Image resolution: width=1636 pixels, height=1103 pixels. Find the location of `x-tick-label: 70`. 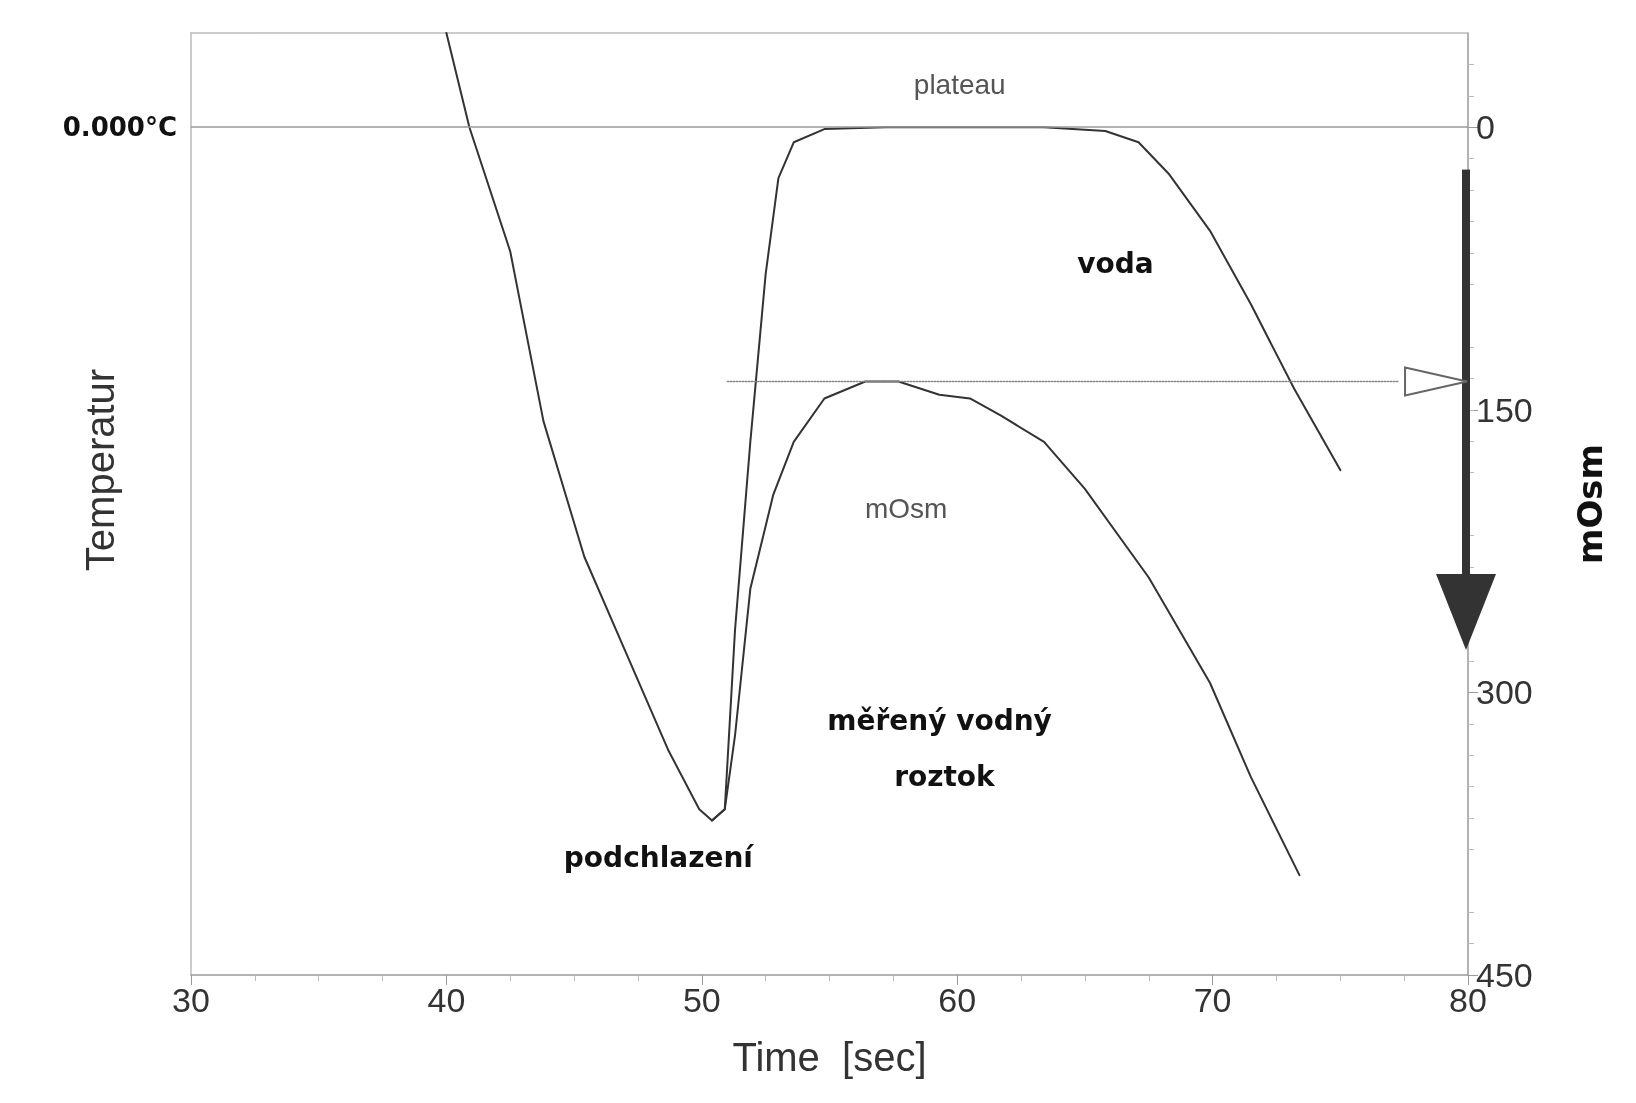

x-tick-label: 70 is located at coordinates (1212, 1000).